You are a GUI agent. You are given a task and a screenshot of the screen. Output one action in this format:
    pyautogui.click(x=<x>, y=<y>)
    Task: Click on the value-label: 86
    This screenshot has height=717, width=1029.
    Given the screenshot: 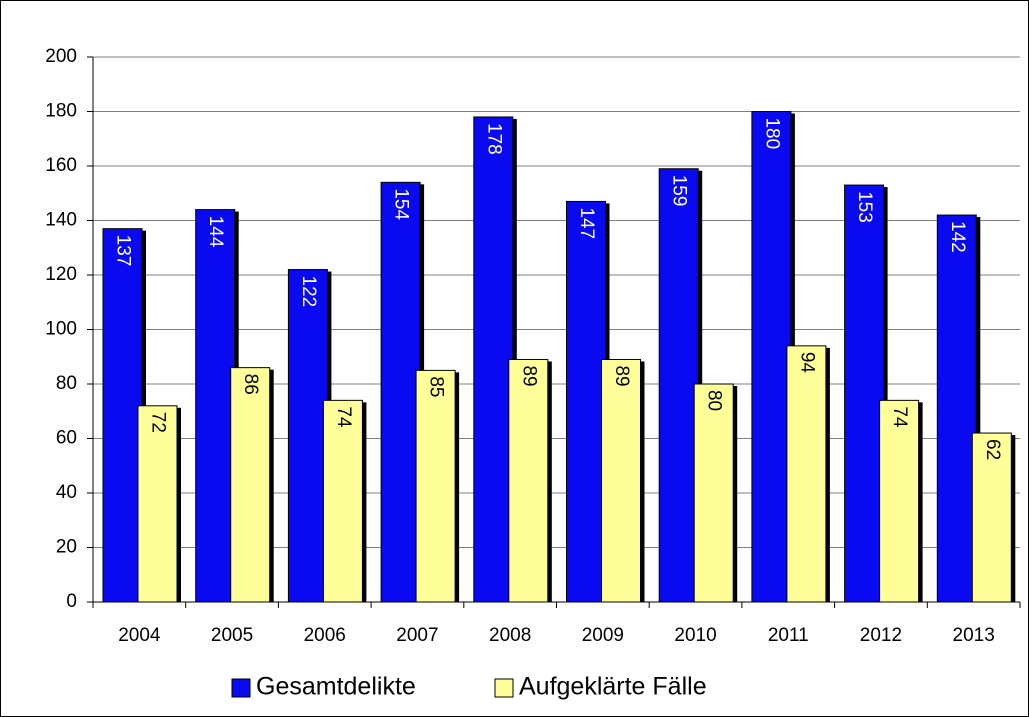 What is the action you would take?
    pyautogui.click(x=250, y=384)
    